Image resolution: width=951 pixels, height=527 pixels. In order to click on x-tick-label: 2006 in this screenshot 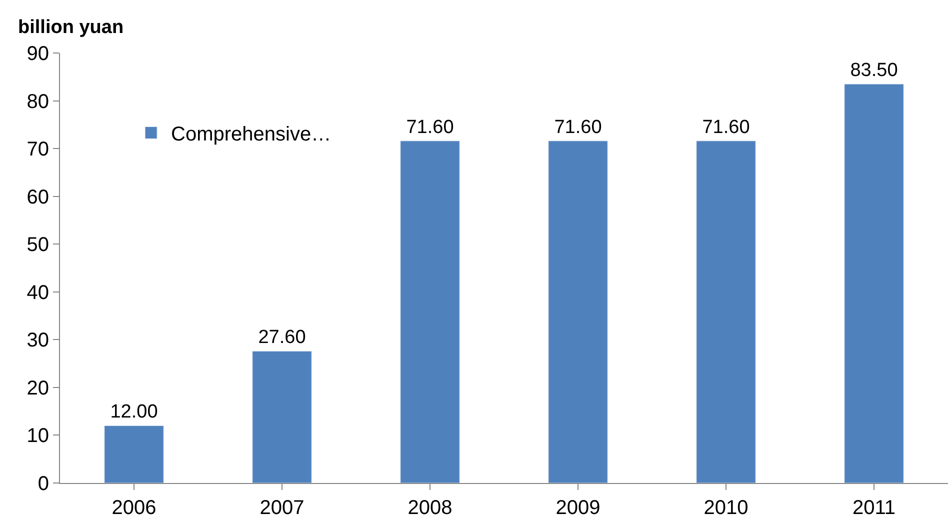, I will do `click(134, 508)`.